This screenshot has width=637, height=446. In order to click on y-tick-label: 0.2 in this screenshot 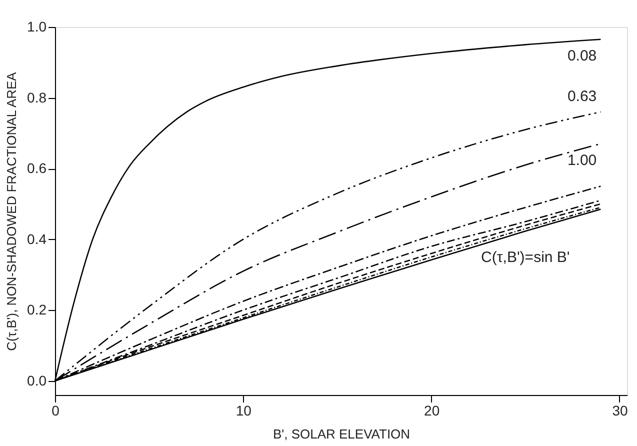, I will do `click(37, 310)`.